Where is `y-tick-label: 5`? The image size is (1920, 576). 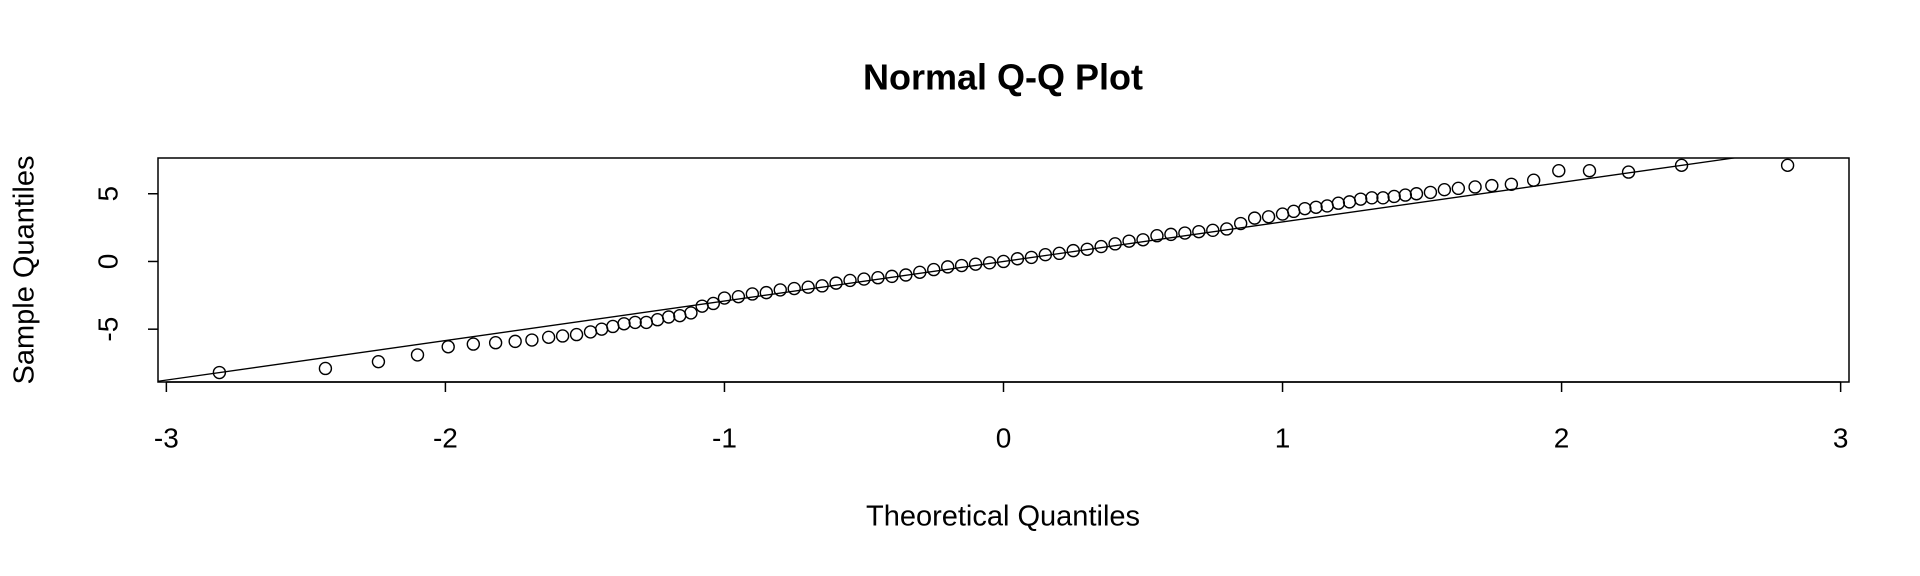
y-tick-label: 5 is located at coordinates (107, 194).